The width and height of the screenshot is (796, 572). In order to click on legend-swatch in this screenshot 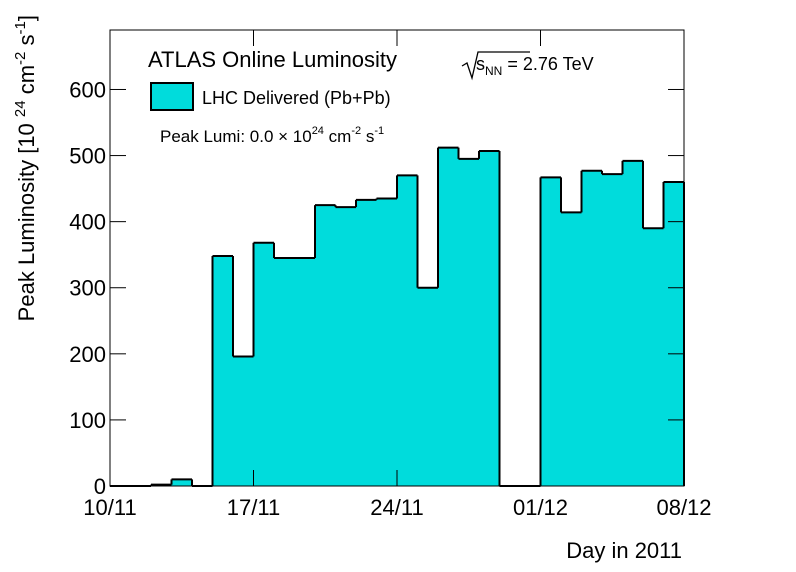, I will do `click(172, 96)`.